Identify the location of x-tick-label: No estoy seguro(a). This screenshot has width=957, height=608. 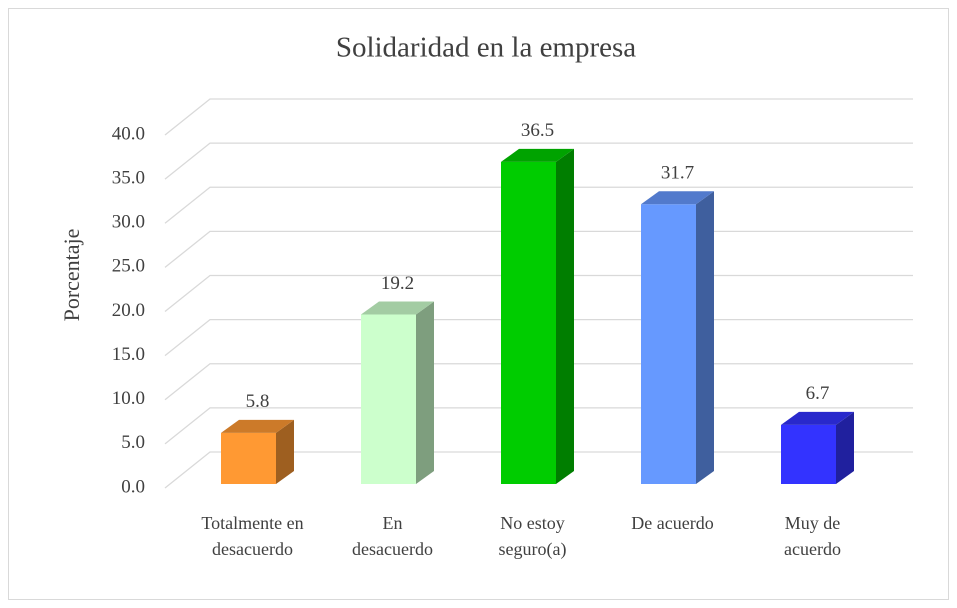
(532, 536).